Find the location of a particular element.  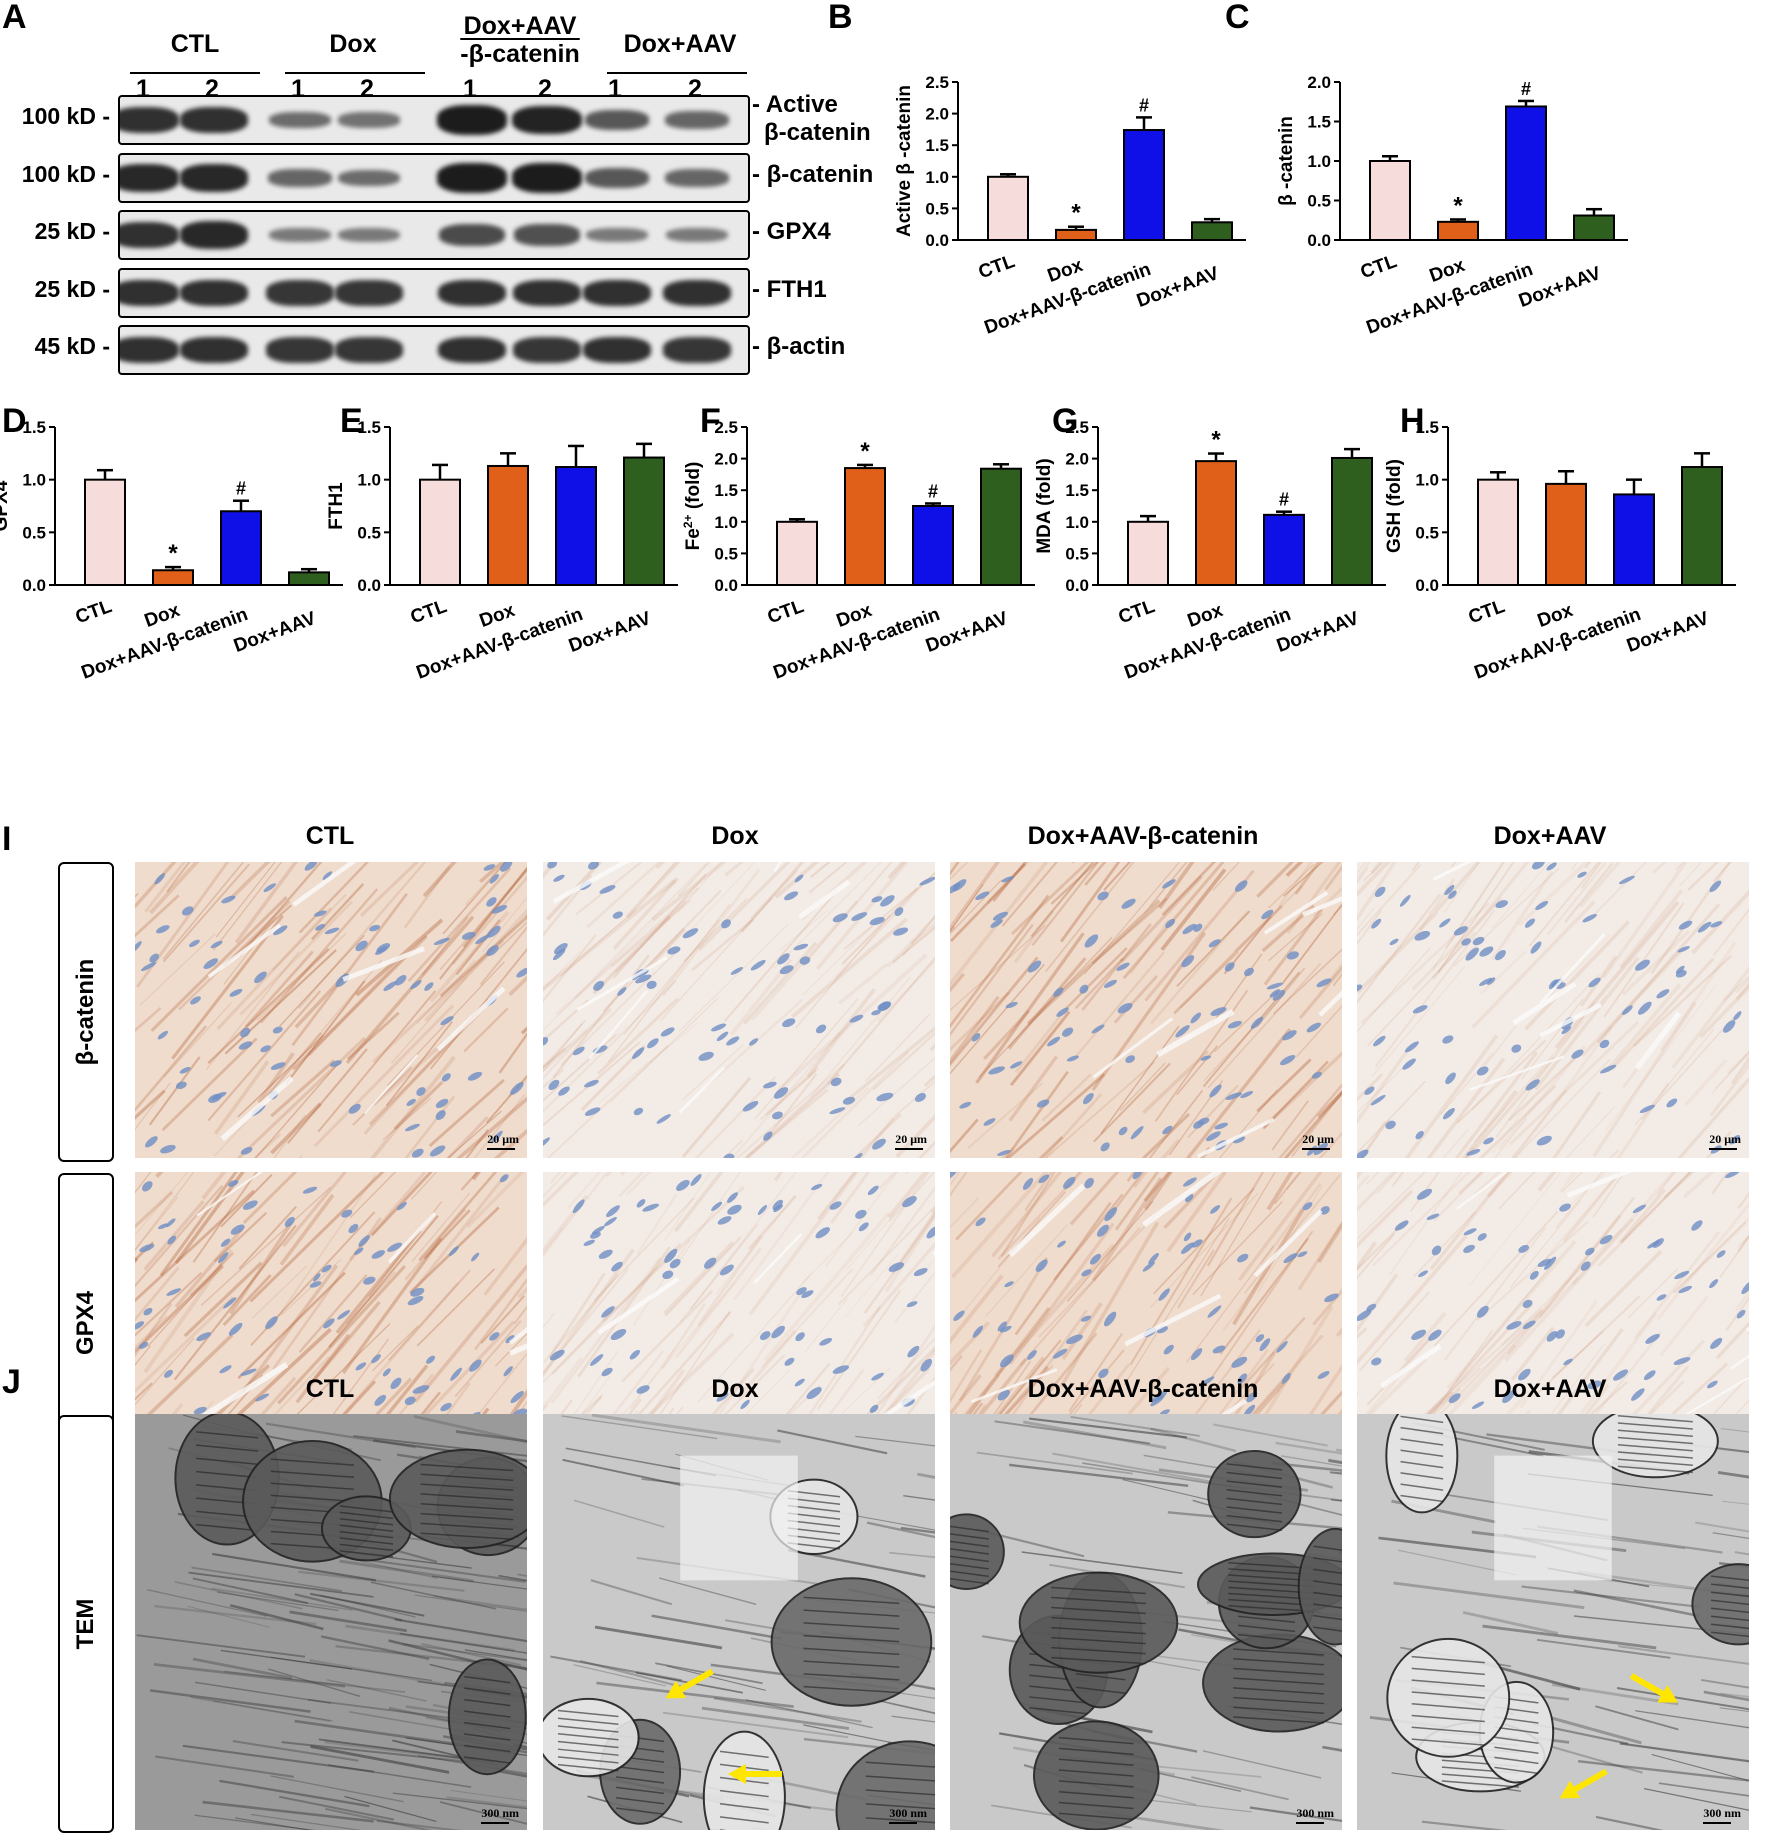

significance-marker: * is located at coordinates (173, 553).